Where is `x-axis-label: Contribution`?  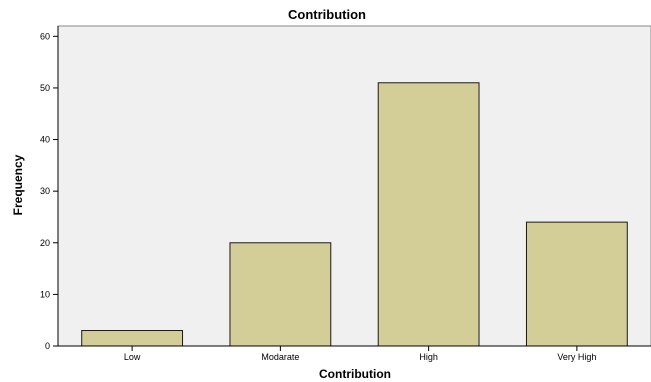
x-axis-label: Contribution is located at coordinates (355, 374).